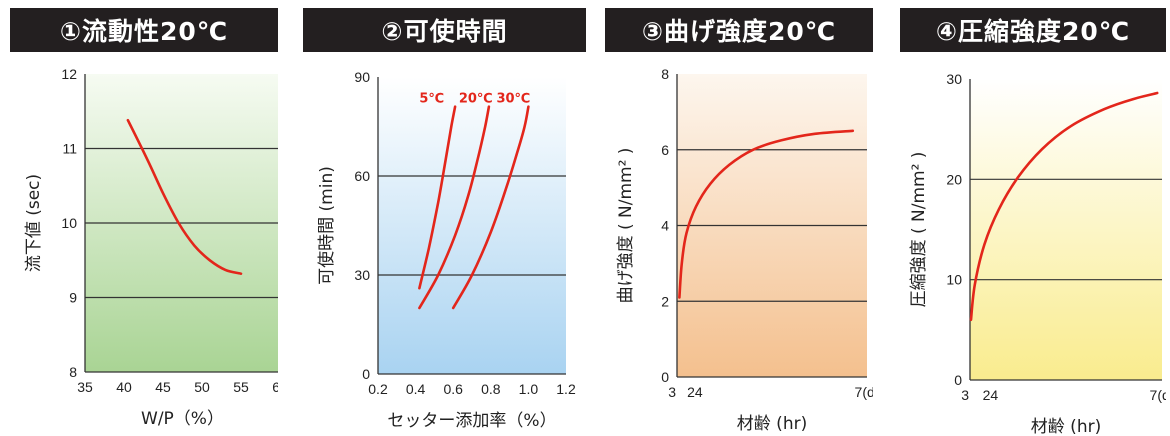 The height and width of the screenshot is (436, 1170). What do you see at coordinates (241, 387) in the screenshot?
I see `x-tick-label: 55` at bounding box center [241, 387].